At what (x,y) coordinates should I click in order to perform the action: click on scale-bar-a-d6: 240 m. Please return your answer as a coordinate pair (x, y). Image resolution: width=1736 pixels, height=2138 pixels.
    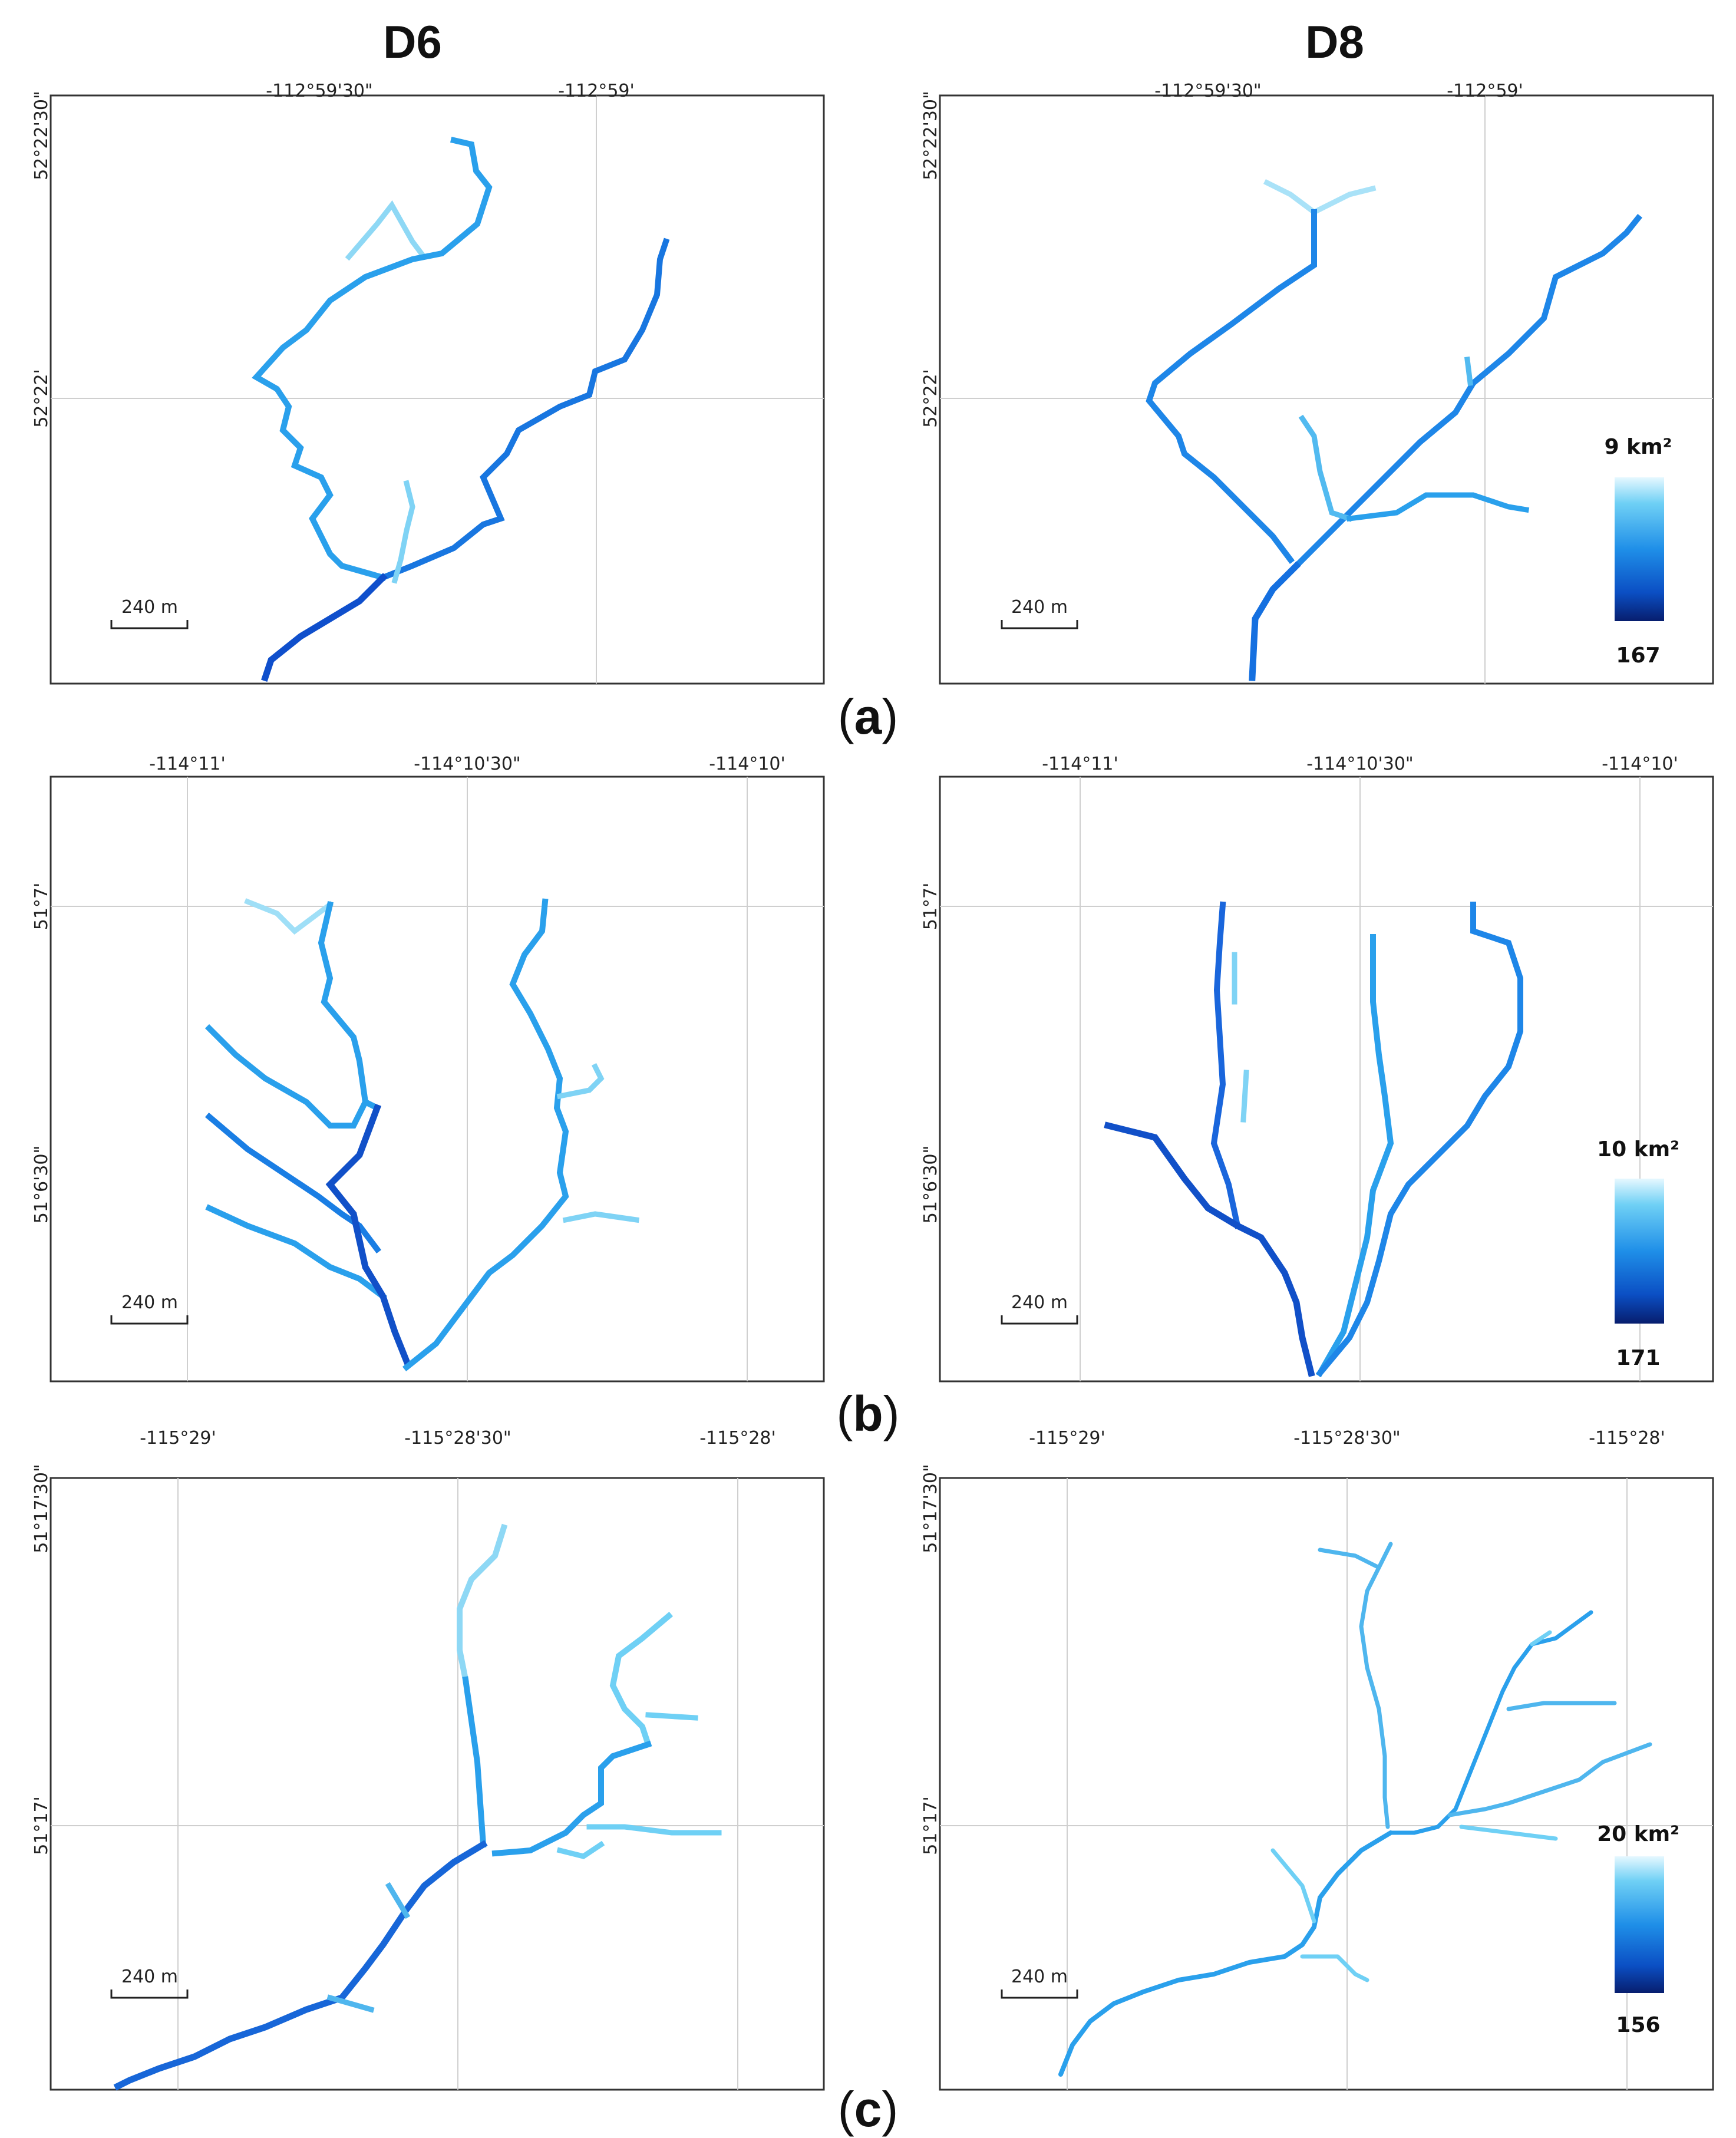
    Looking at the image, I should click on (149, 613).